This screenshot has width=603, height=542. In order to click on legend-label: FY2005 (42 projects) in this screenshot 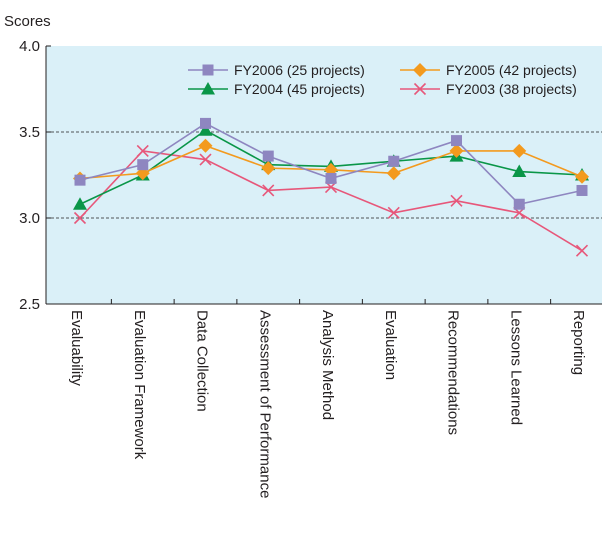, I will do `click(511, 70)`.